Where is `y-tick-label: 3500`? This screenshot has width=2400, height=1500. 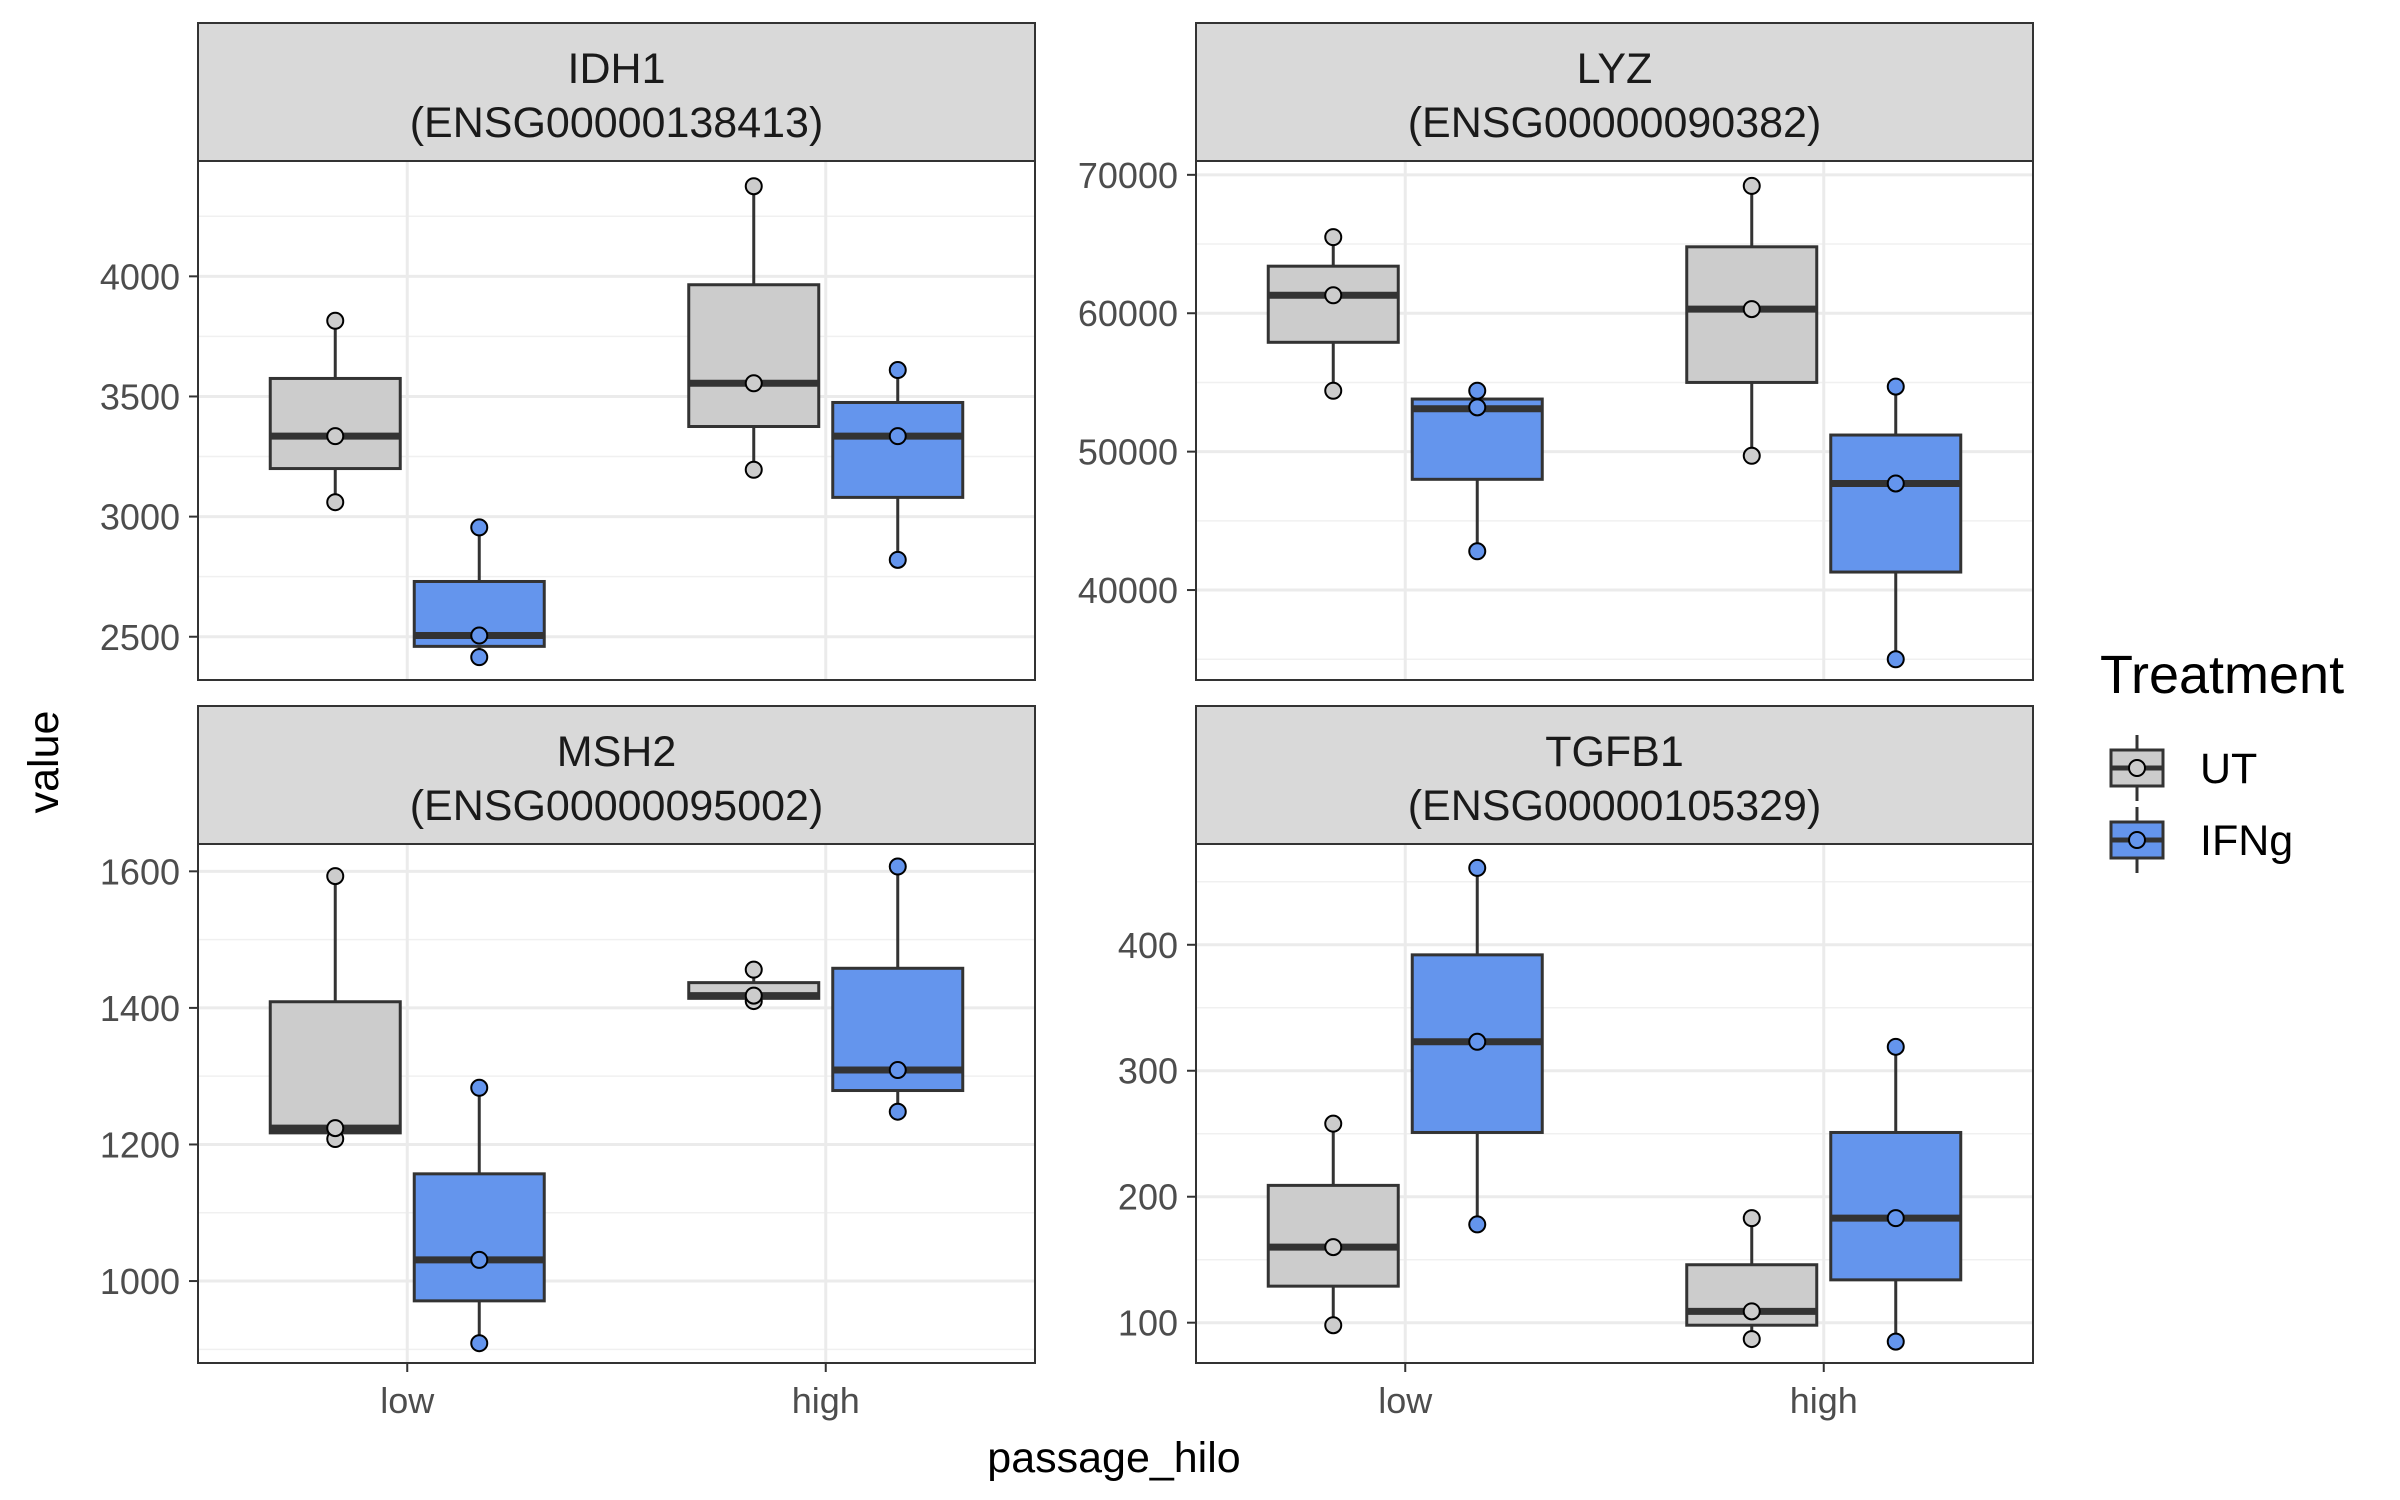 y-tick-label: 3500 is located at coordinates (140, 396).